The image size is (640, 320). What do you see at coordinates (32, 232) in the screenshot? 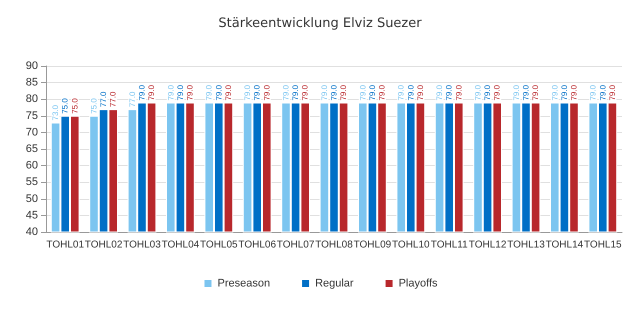
I see `y-tick-label: 40` at bounding box center [32, 232].